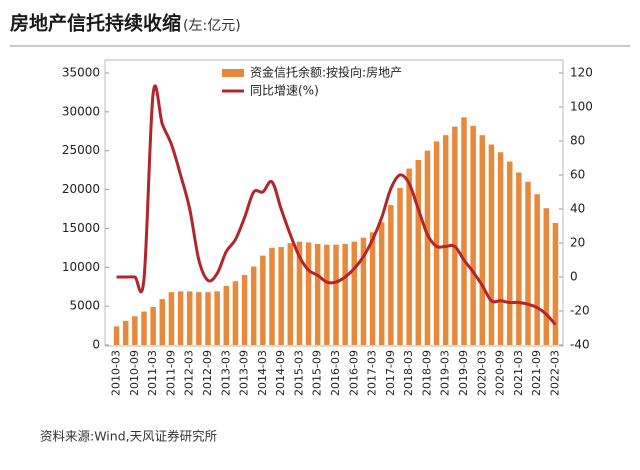 The height and width of the screenshot is (470, 640). What do you see at coordinates (577, 175) in the screenshot?
I see `y2-tick-label: 60` at bounding box center [577, 175].